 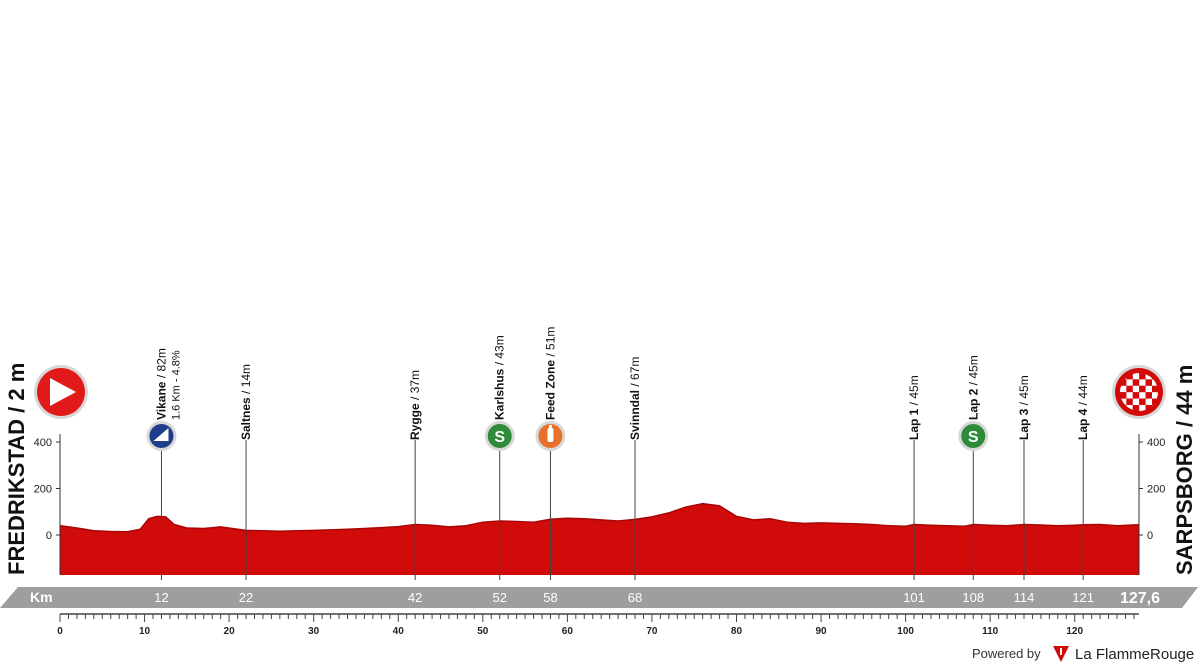 What do you see at coordinates (973, 387) in the screenshot?
I see `checkpoint-name: Lap 2 / 45m` at bounding box center [973, 387].